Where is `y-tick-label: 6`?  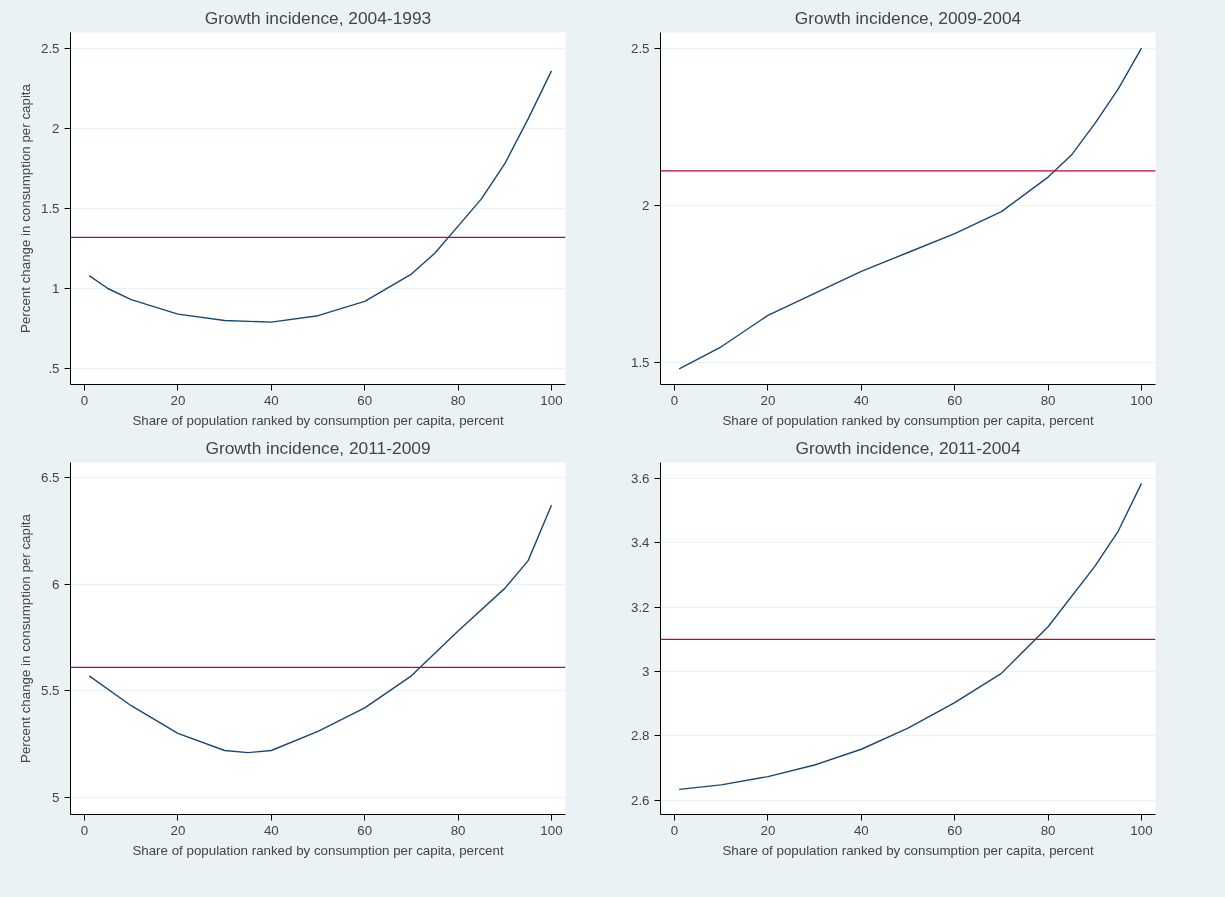
y-tick-label: 6 is located at coordinates (56, 584).